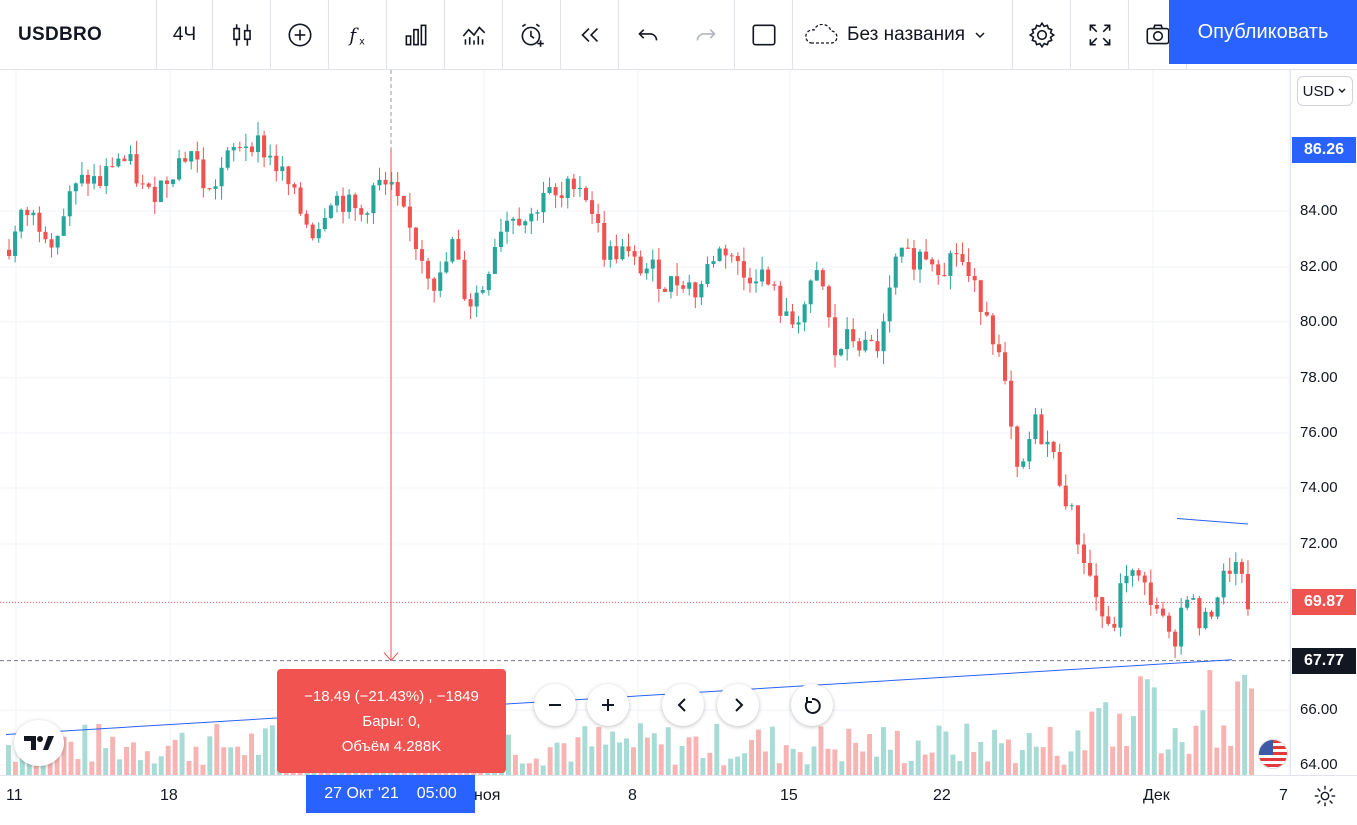  Describe the element at coordinates (39, 743) in the screenshot. I see `tradingview-logo` at that location.